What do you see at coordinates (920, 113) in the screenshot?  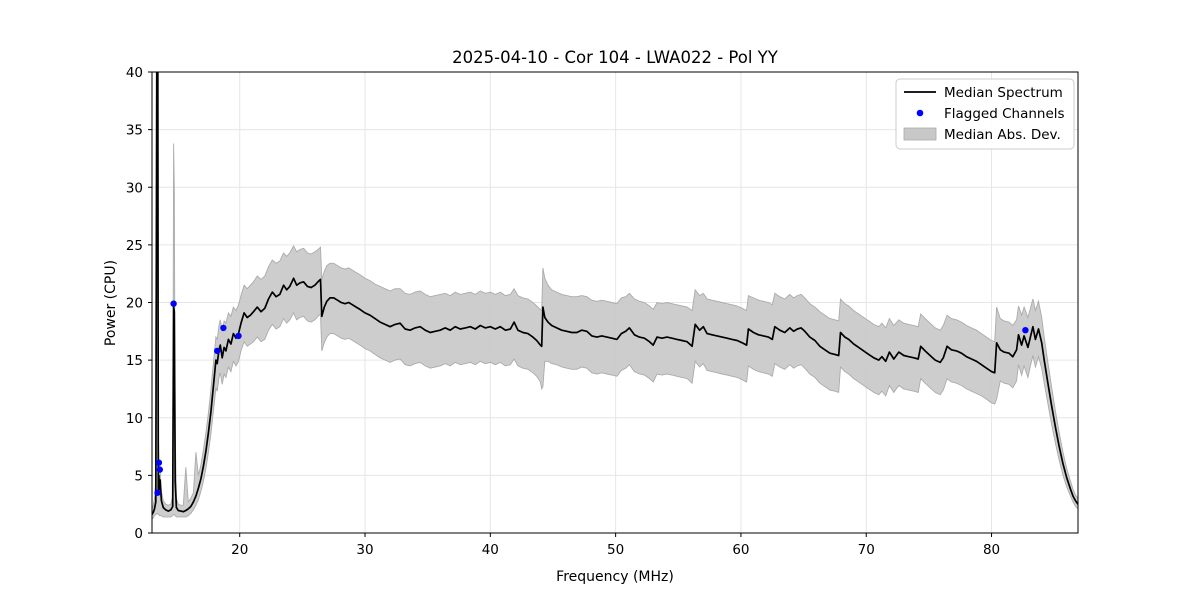 I see `legend-marker-swatch` at bounding box center [920, 113].